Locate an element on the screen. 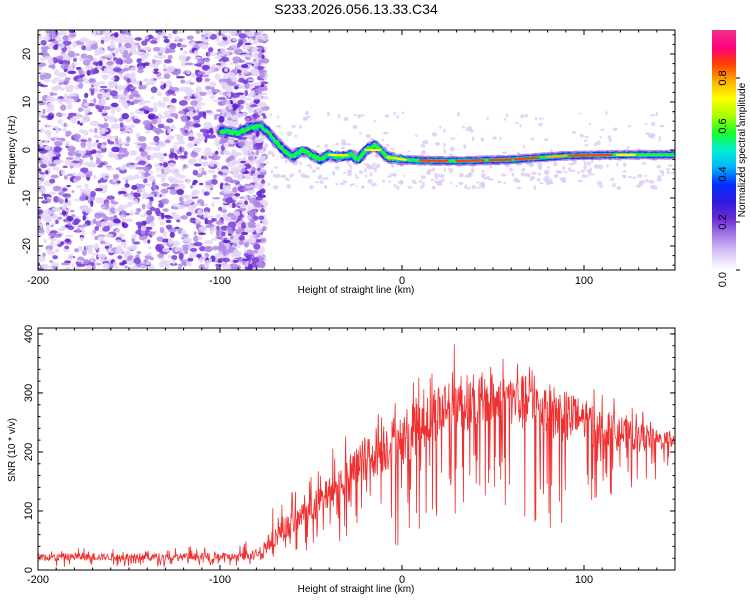  snr-y-tick-label: 100 is located at coordinates (29, 511).